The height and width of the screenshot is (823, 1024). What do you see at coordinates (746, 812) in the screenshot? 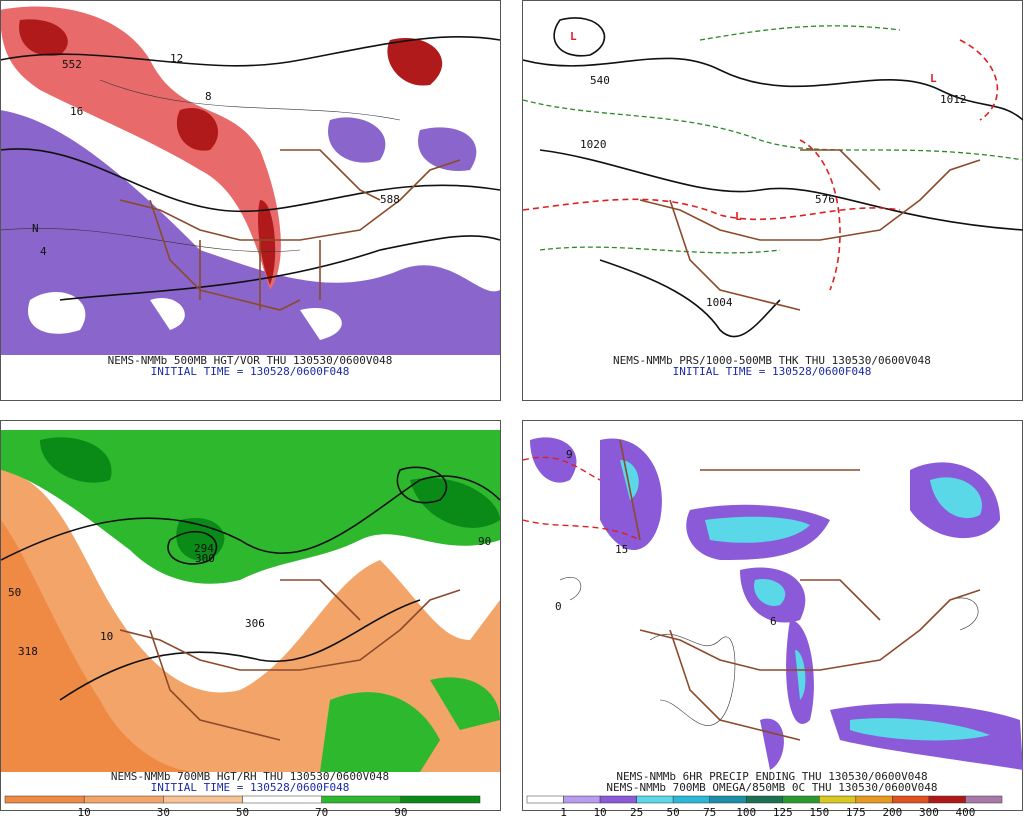
I see `colorbar-label: 100` at bounding box center [746, 812].